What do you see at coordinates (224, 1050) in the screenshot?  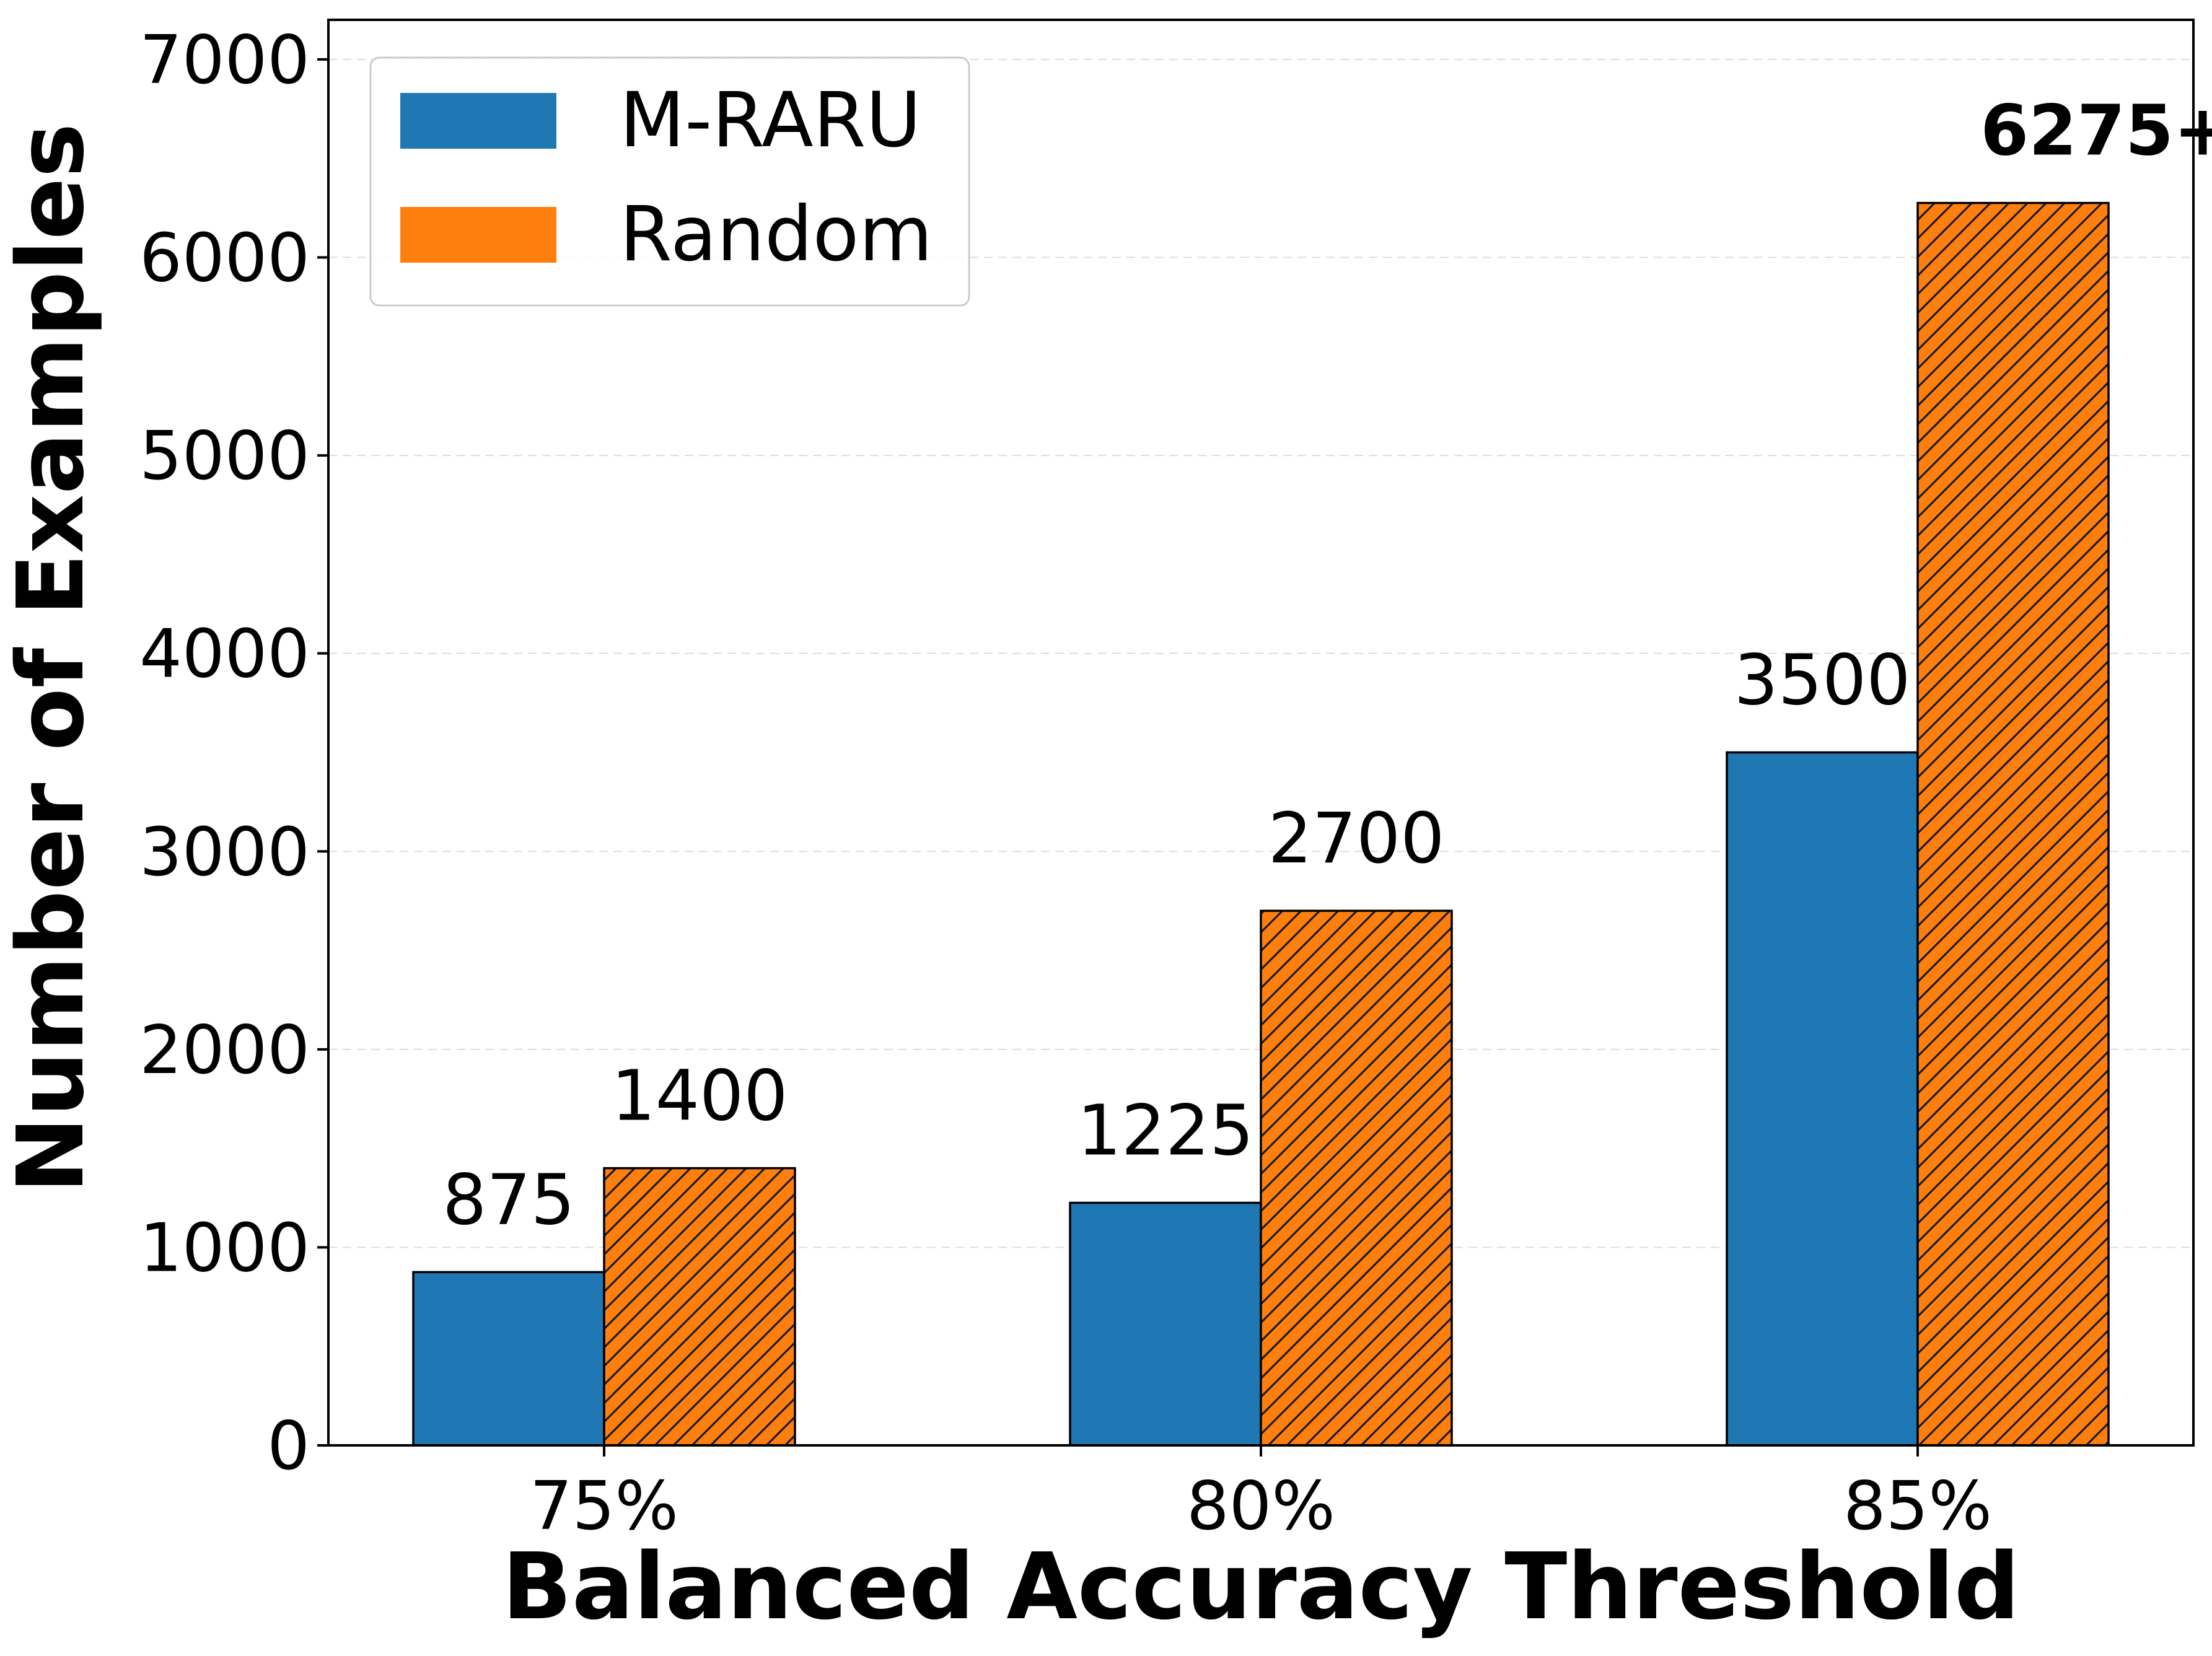 I see `y-tick-label: 2000` at bounding box center [224, 1050].